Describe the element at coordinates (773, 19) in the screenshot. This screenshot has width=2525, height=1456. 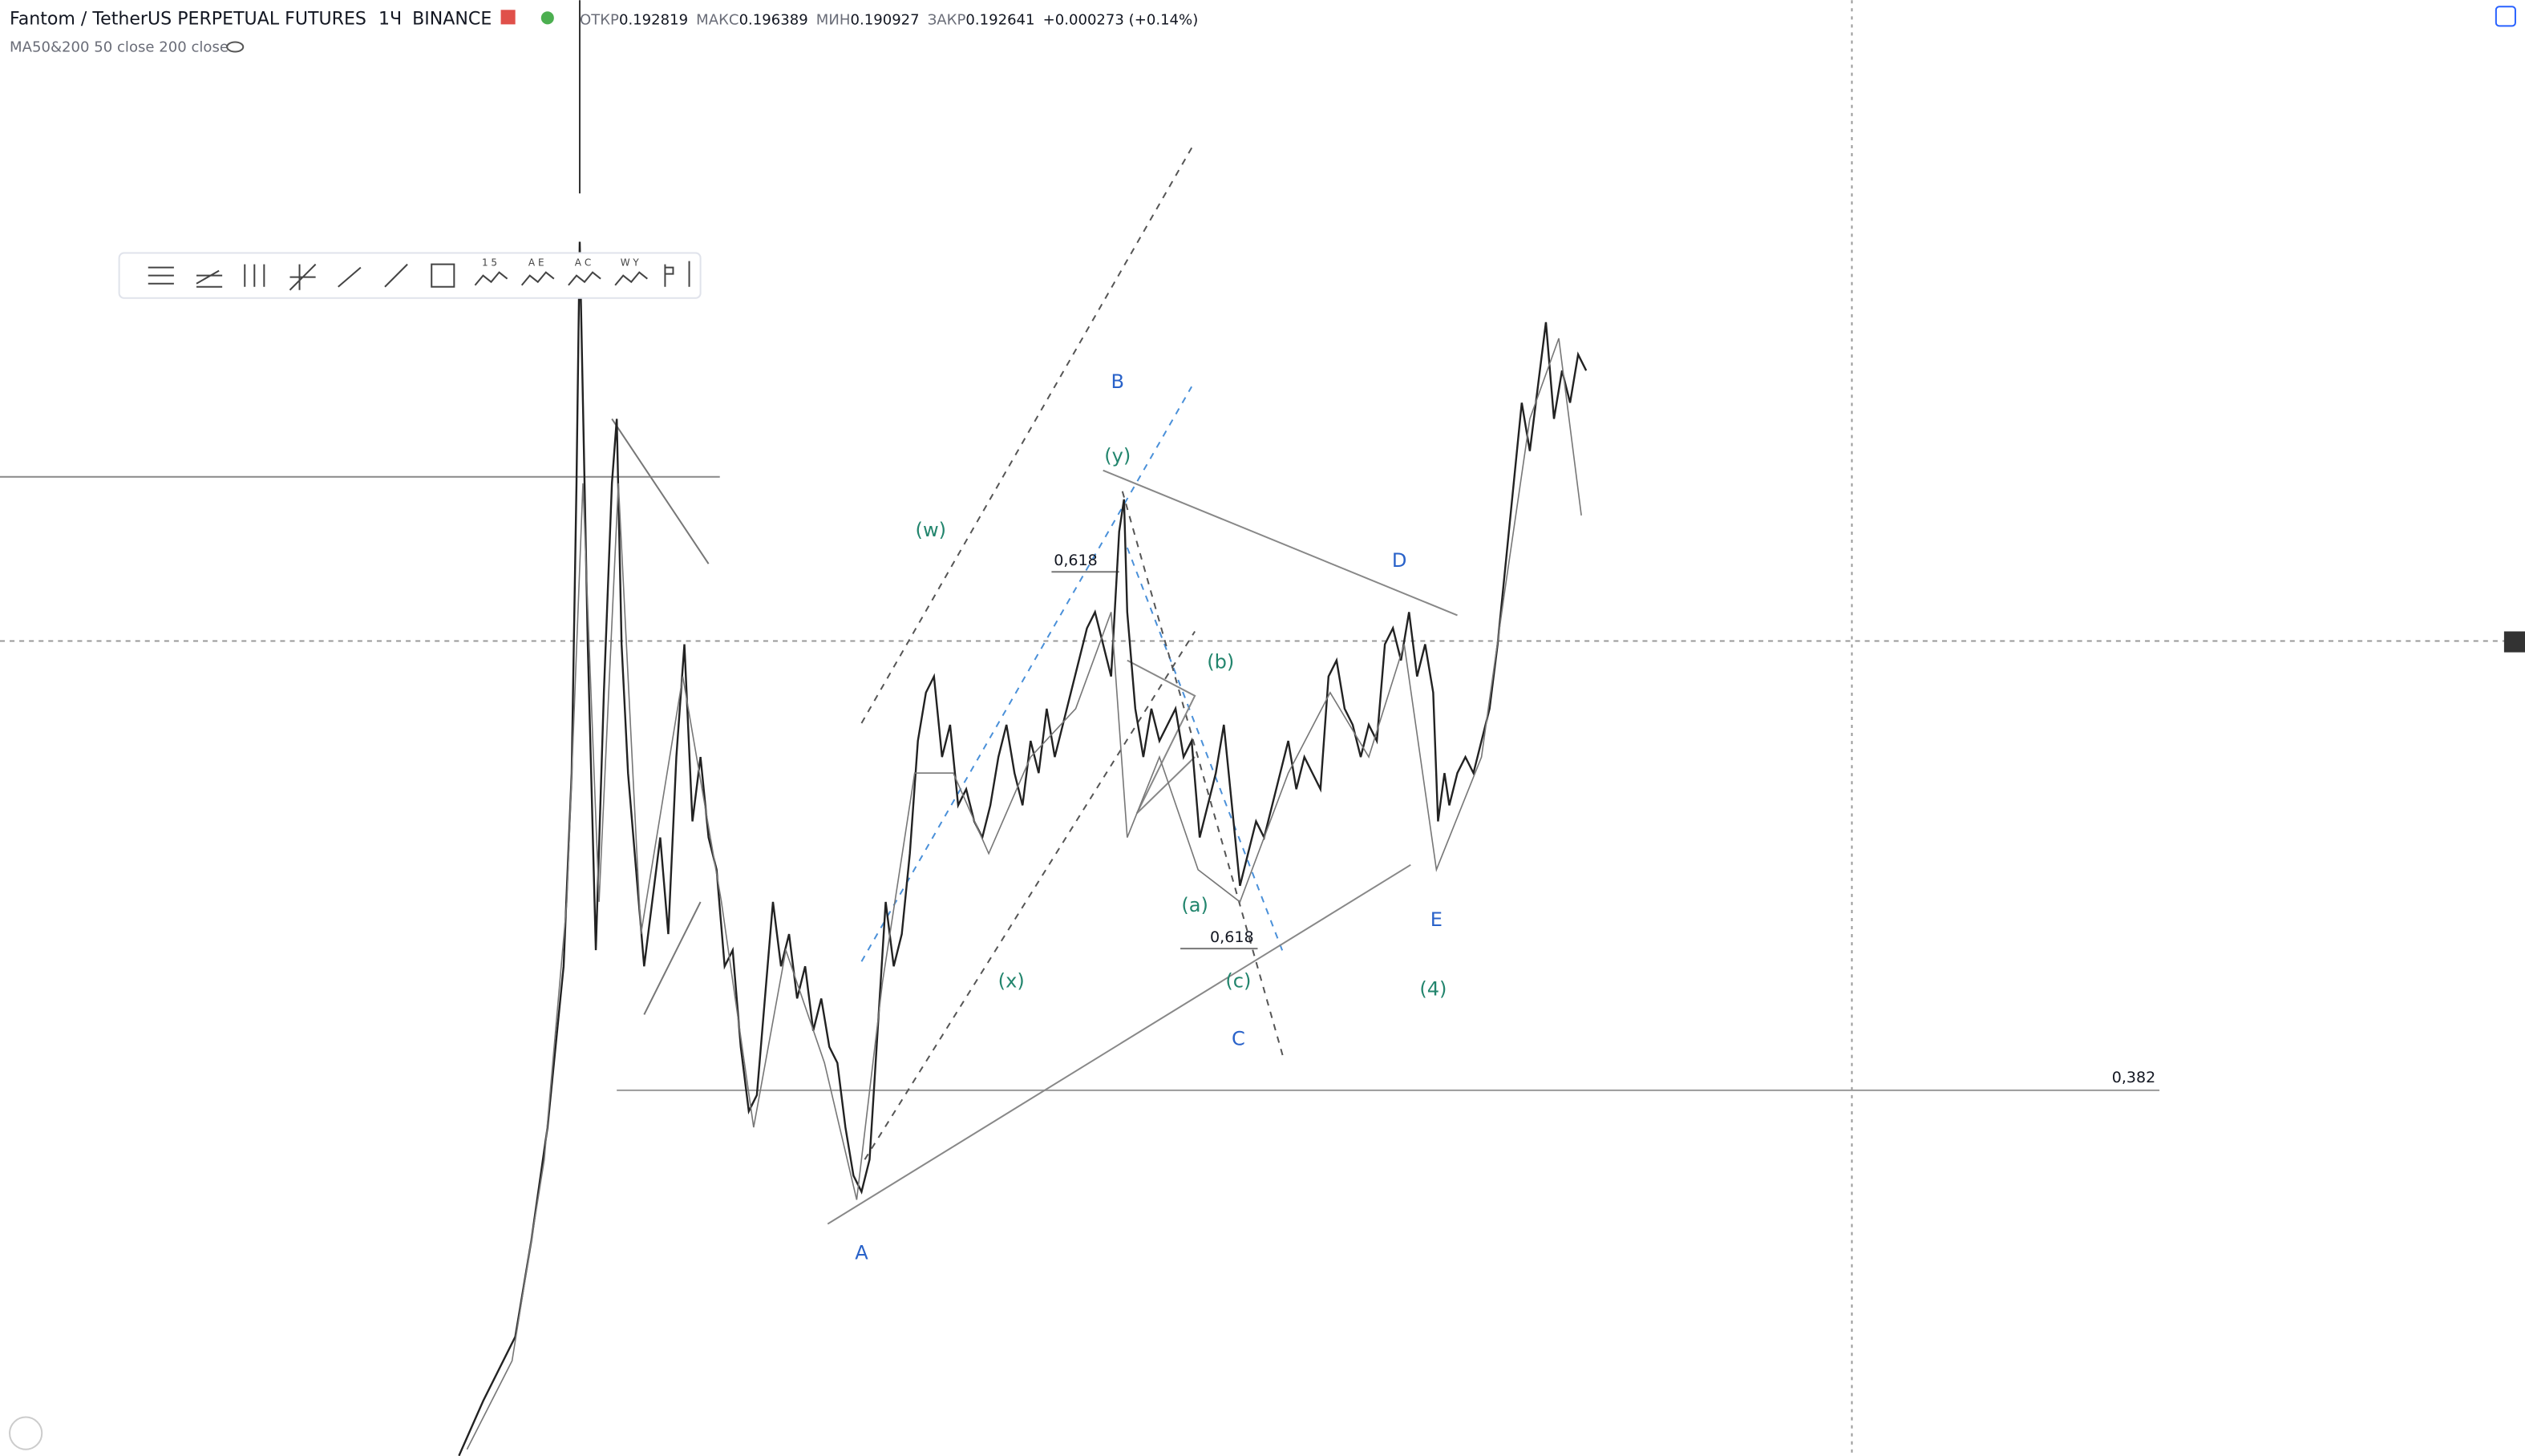
I see `ohlc-value: 0.196389` at that location.